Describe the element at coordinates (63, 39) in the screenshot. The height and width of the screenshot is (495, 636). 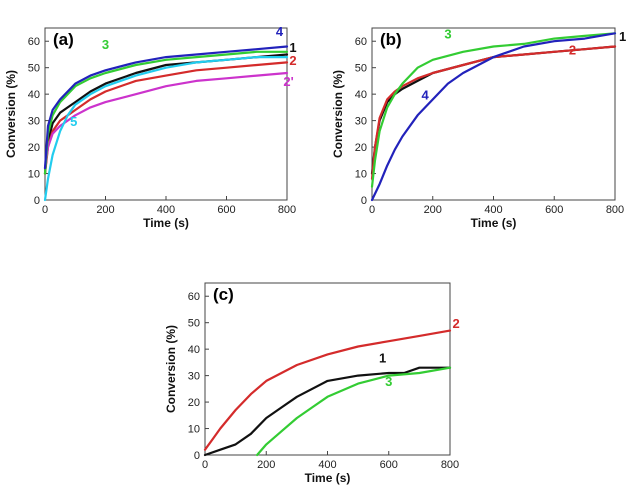
I see `panel-label: (a)` at that location.